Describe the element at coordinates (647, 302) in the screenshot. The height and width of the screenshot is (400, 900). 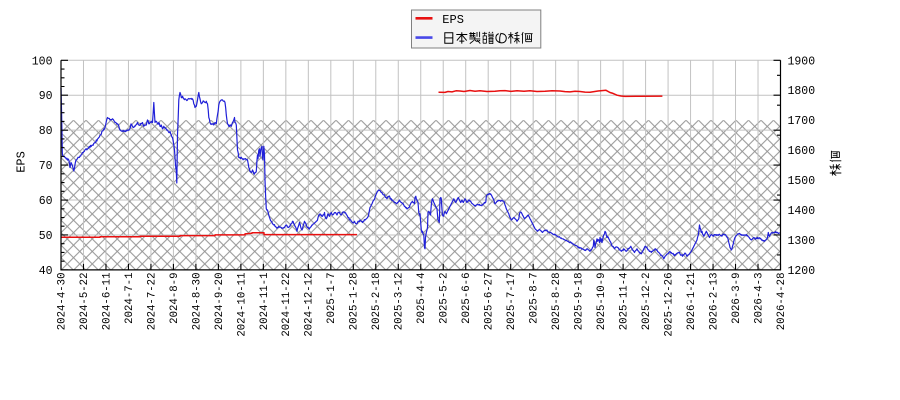
I see `svg-text: 2025-12-2` at that location.